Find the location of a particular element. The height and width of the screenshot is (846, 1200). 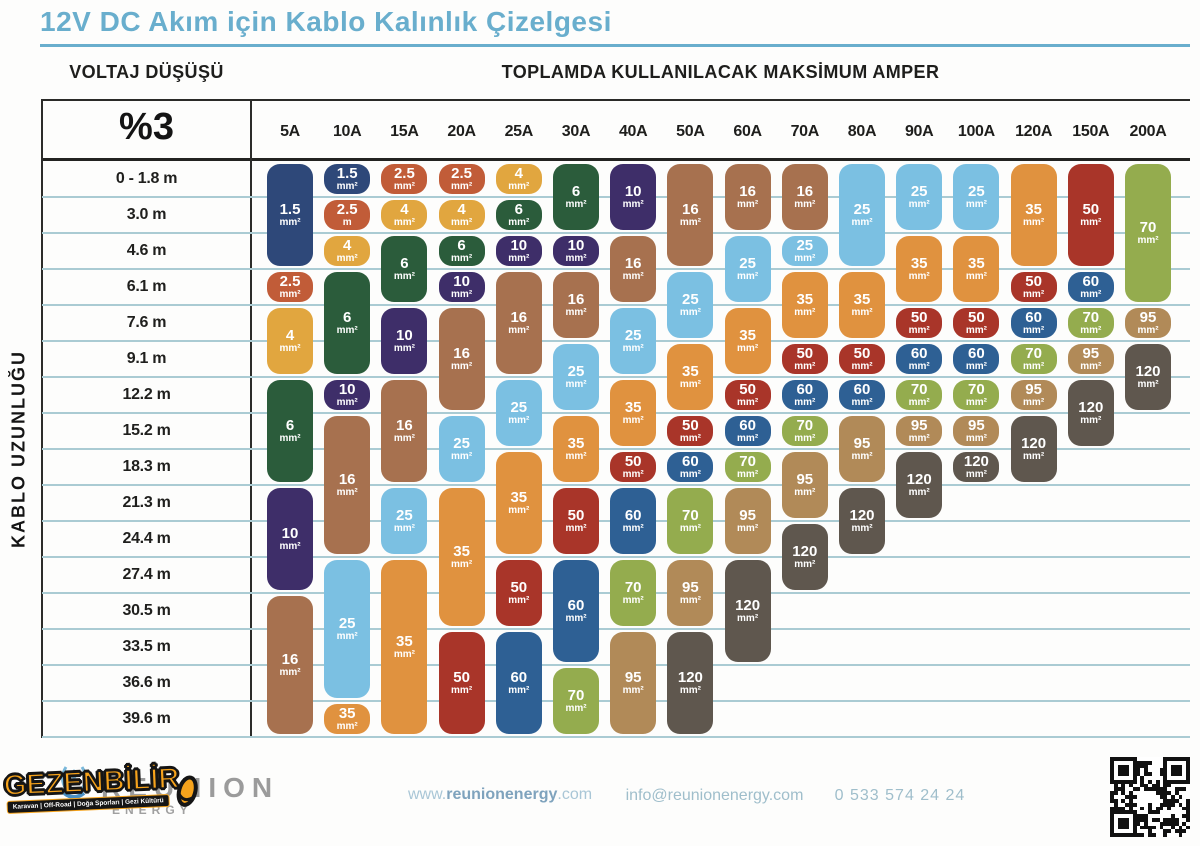

cell-50A-95mm²: 95 mm² is located at coordinates (690, 593).